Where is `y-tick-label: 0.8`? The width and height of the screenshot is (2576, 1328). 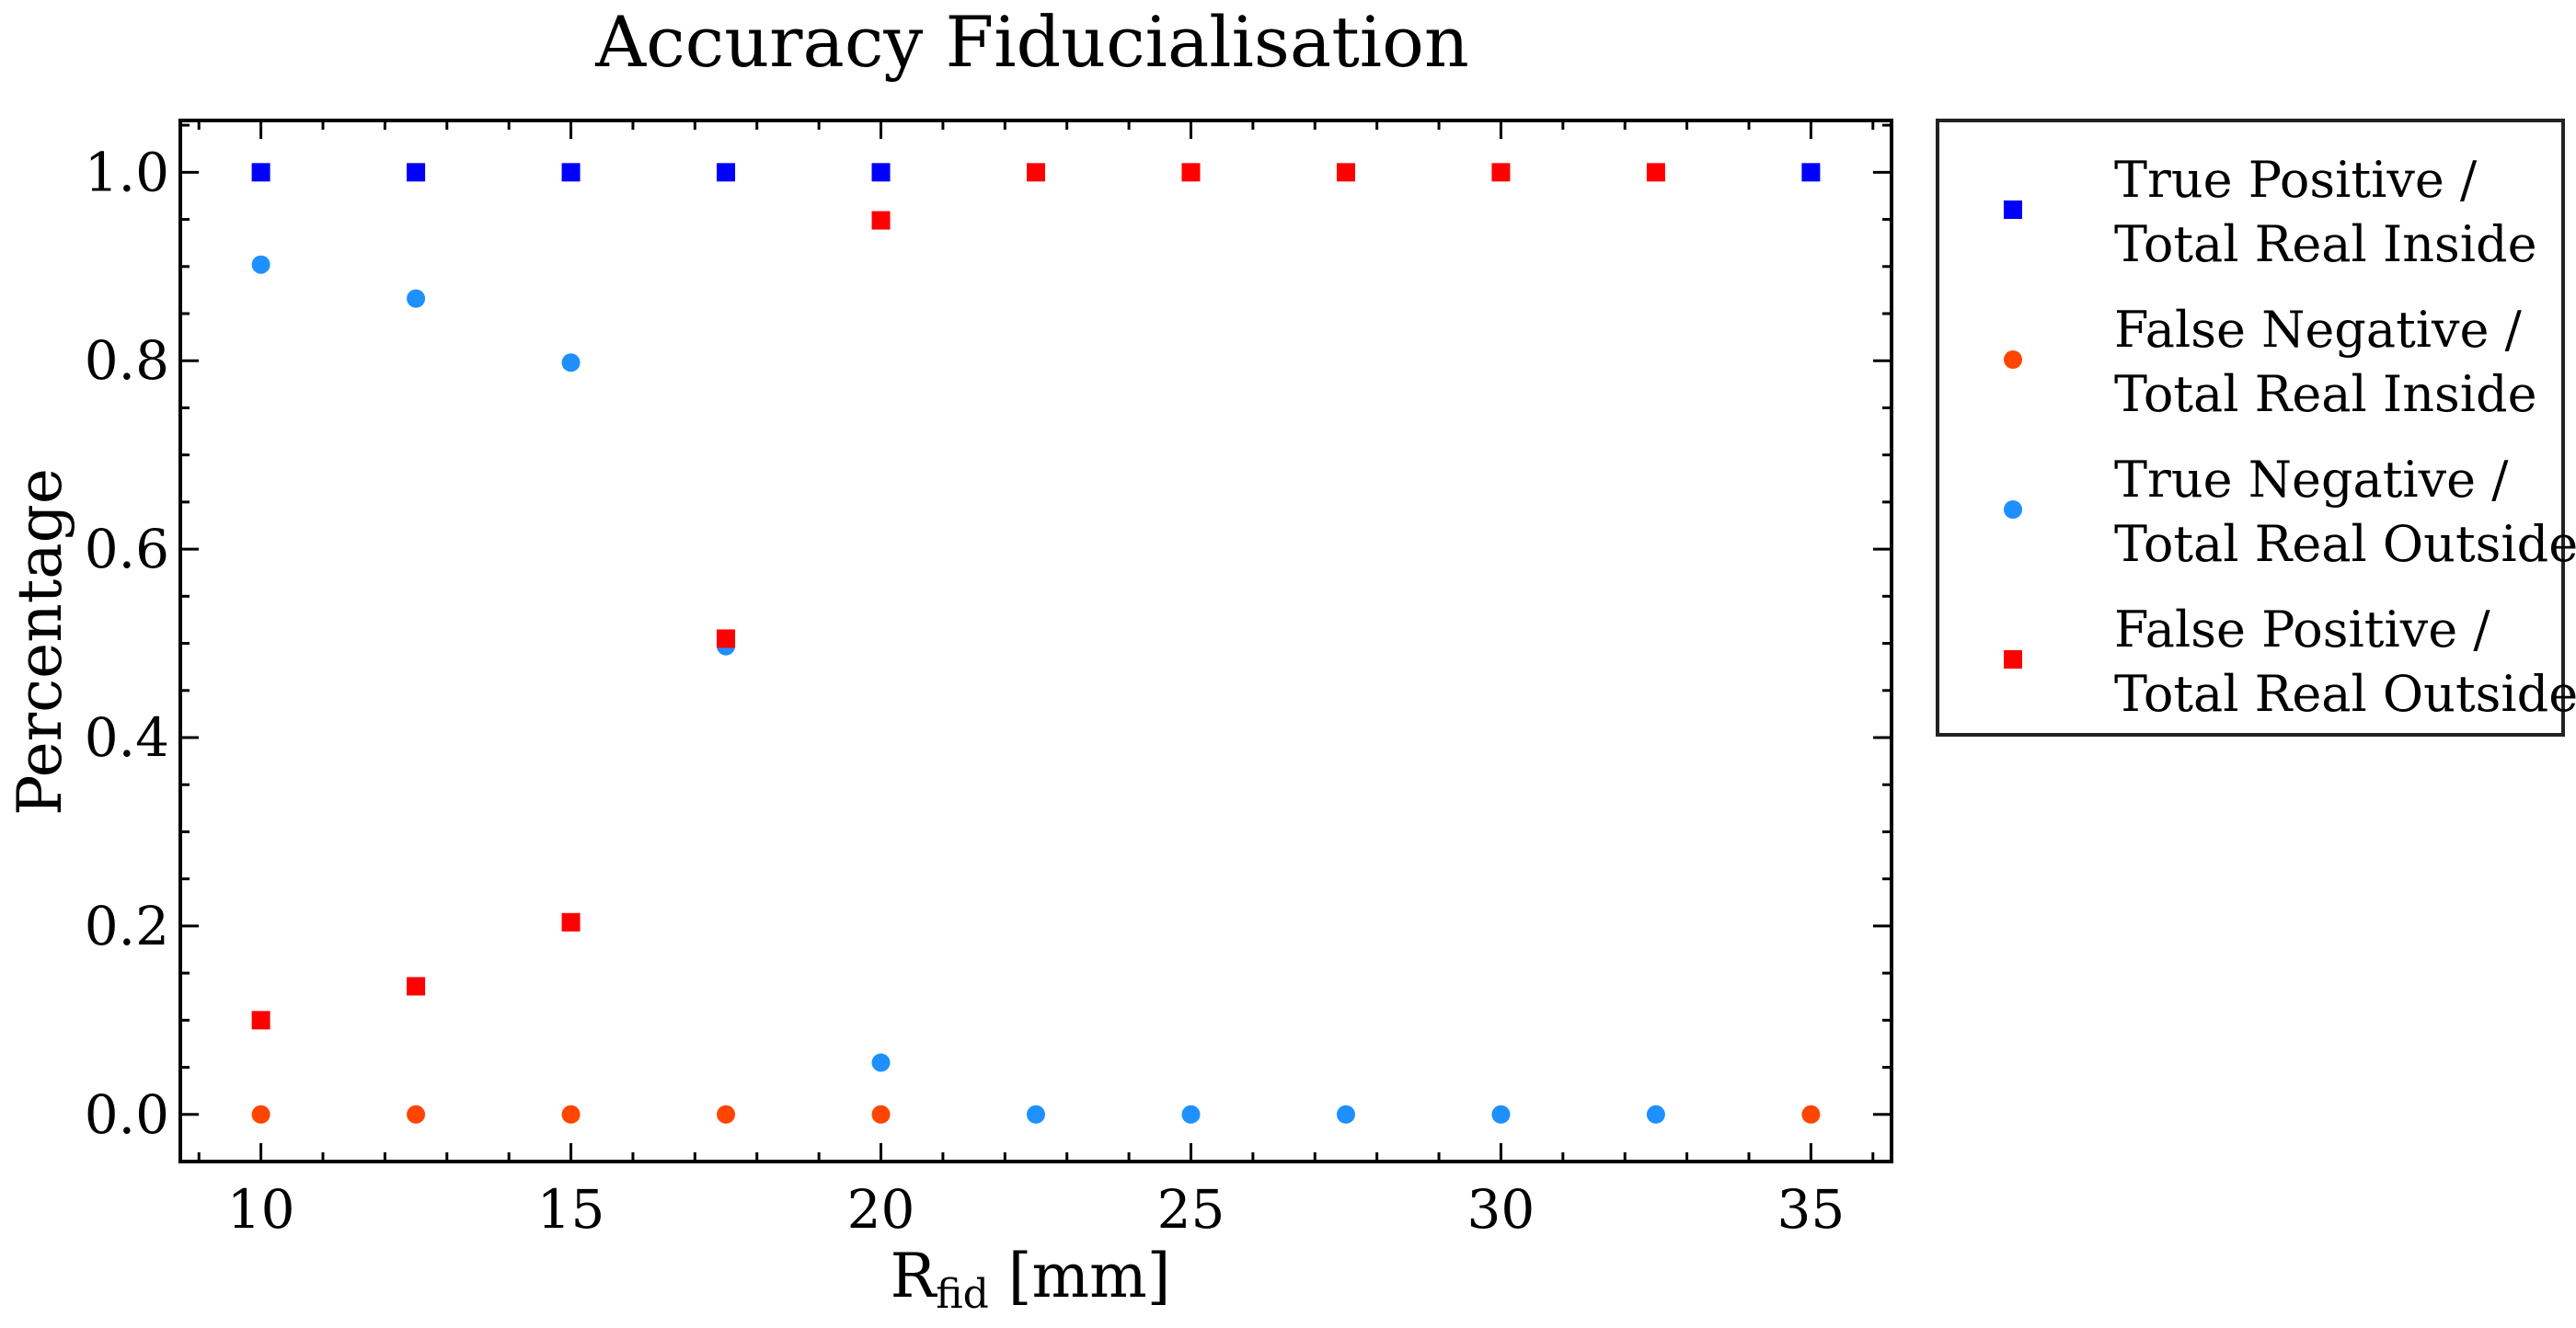 y-tick-label: 0.8 is located at coordinates (127, 360).